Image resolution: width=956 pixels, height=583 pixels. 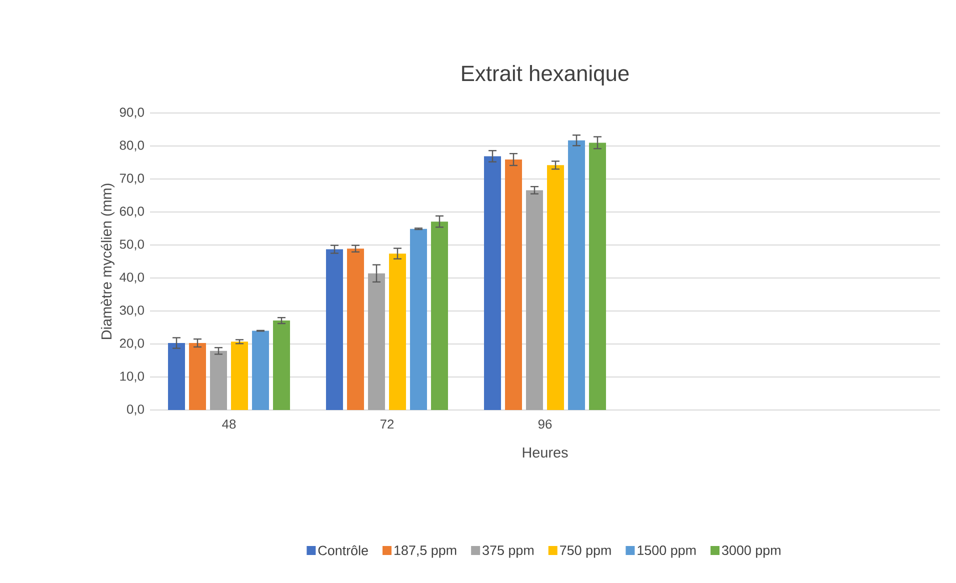 What do you see at coordinates (132, 212) in the screenshot?
I see `y-tick-label: 60,0` at bounding box center [132, 212].